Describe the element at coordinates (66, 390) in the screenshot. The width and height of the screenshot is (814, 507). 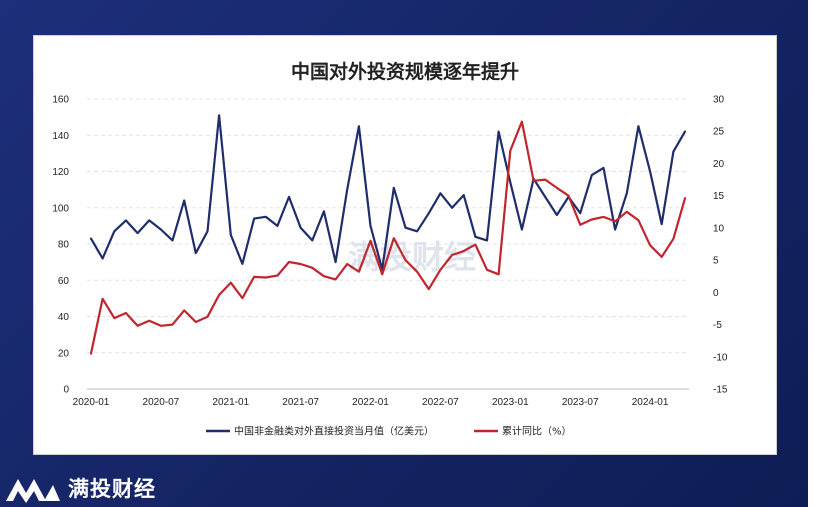
I see `y-left-tick-label: 0` at that location.